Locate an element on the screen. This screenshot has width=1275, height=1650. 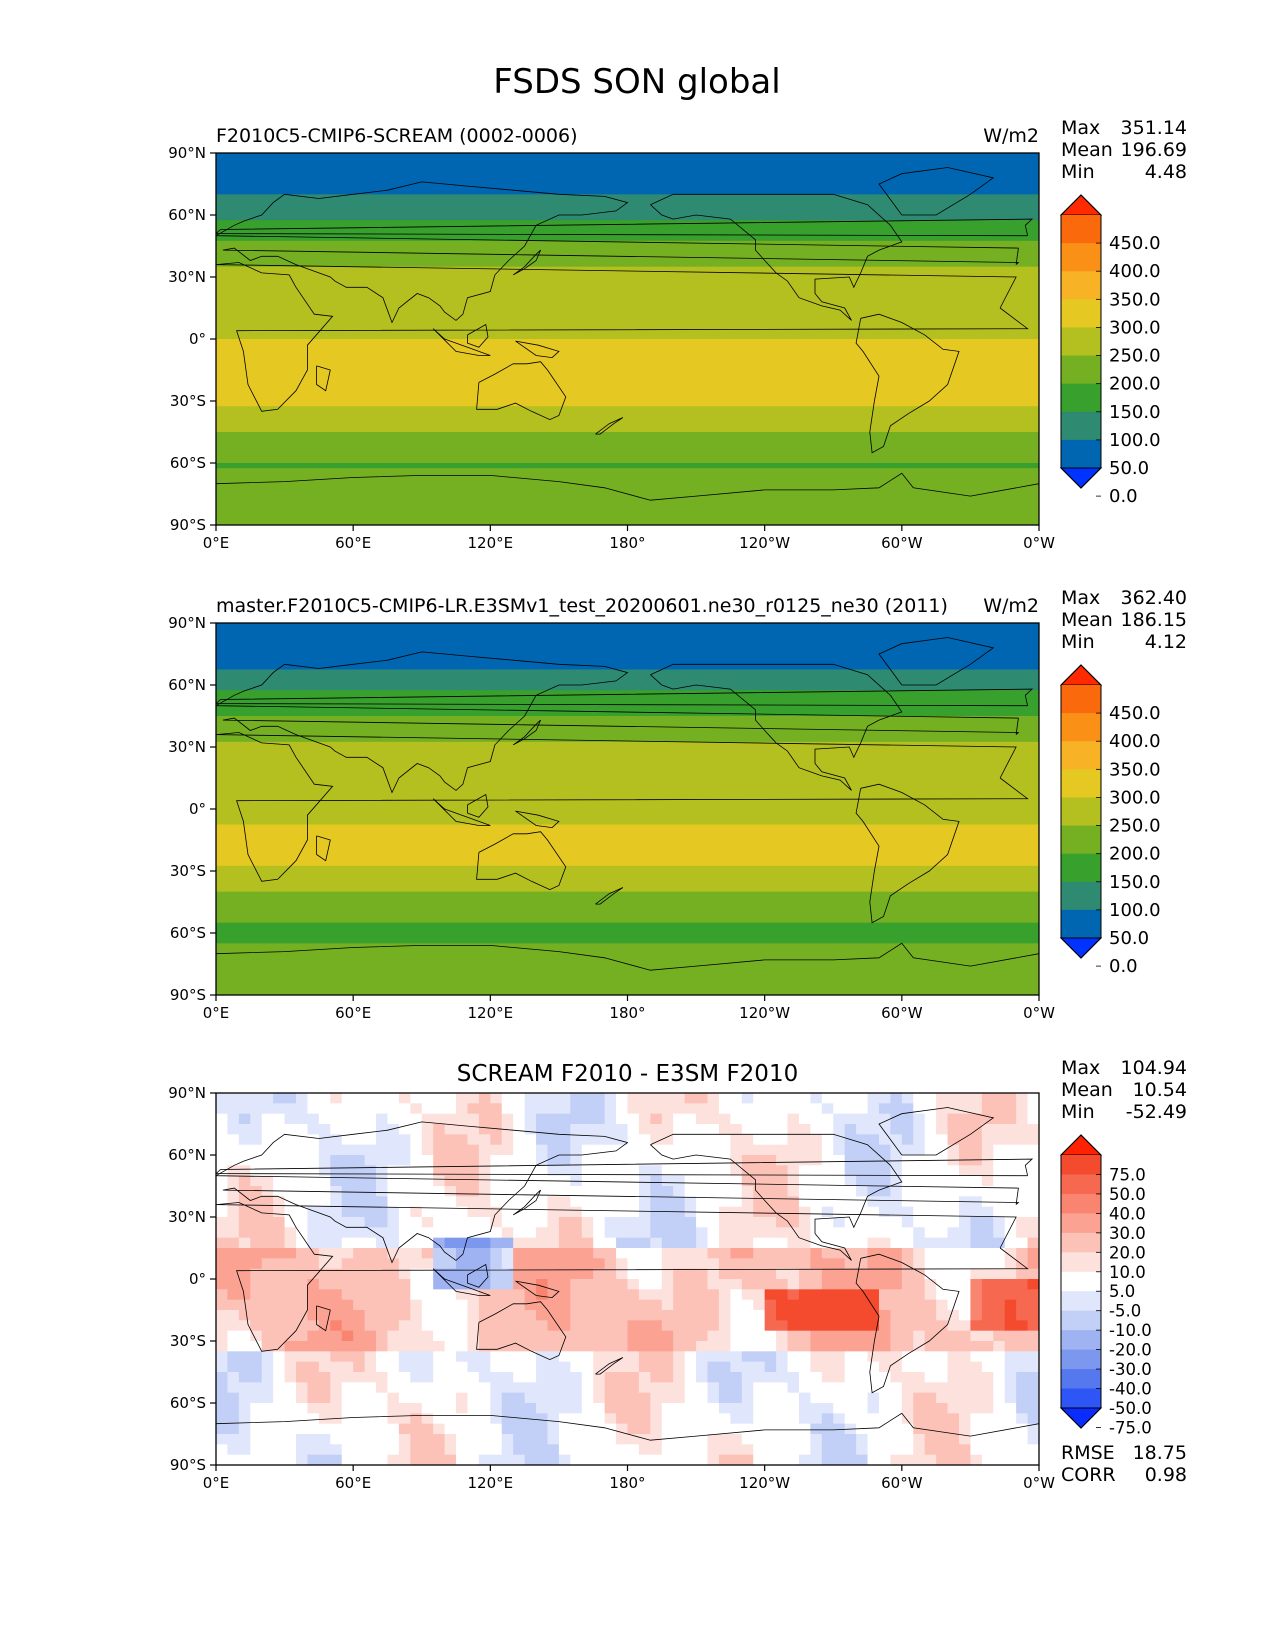
colorbar-extend-top is located at coordinates (1081, 1145).